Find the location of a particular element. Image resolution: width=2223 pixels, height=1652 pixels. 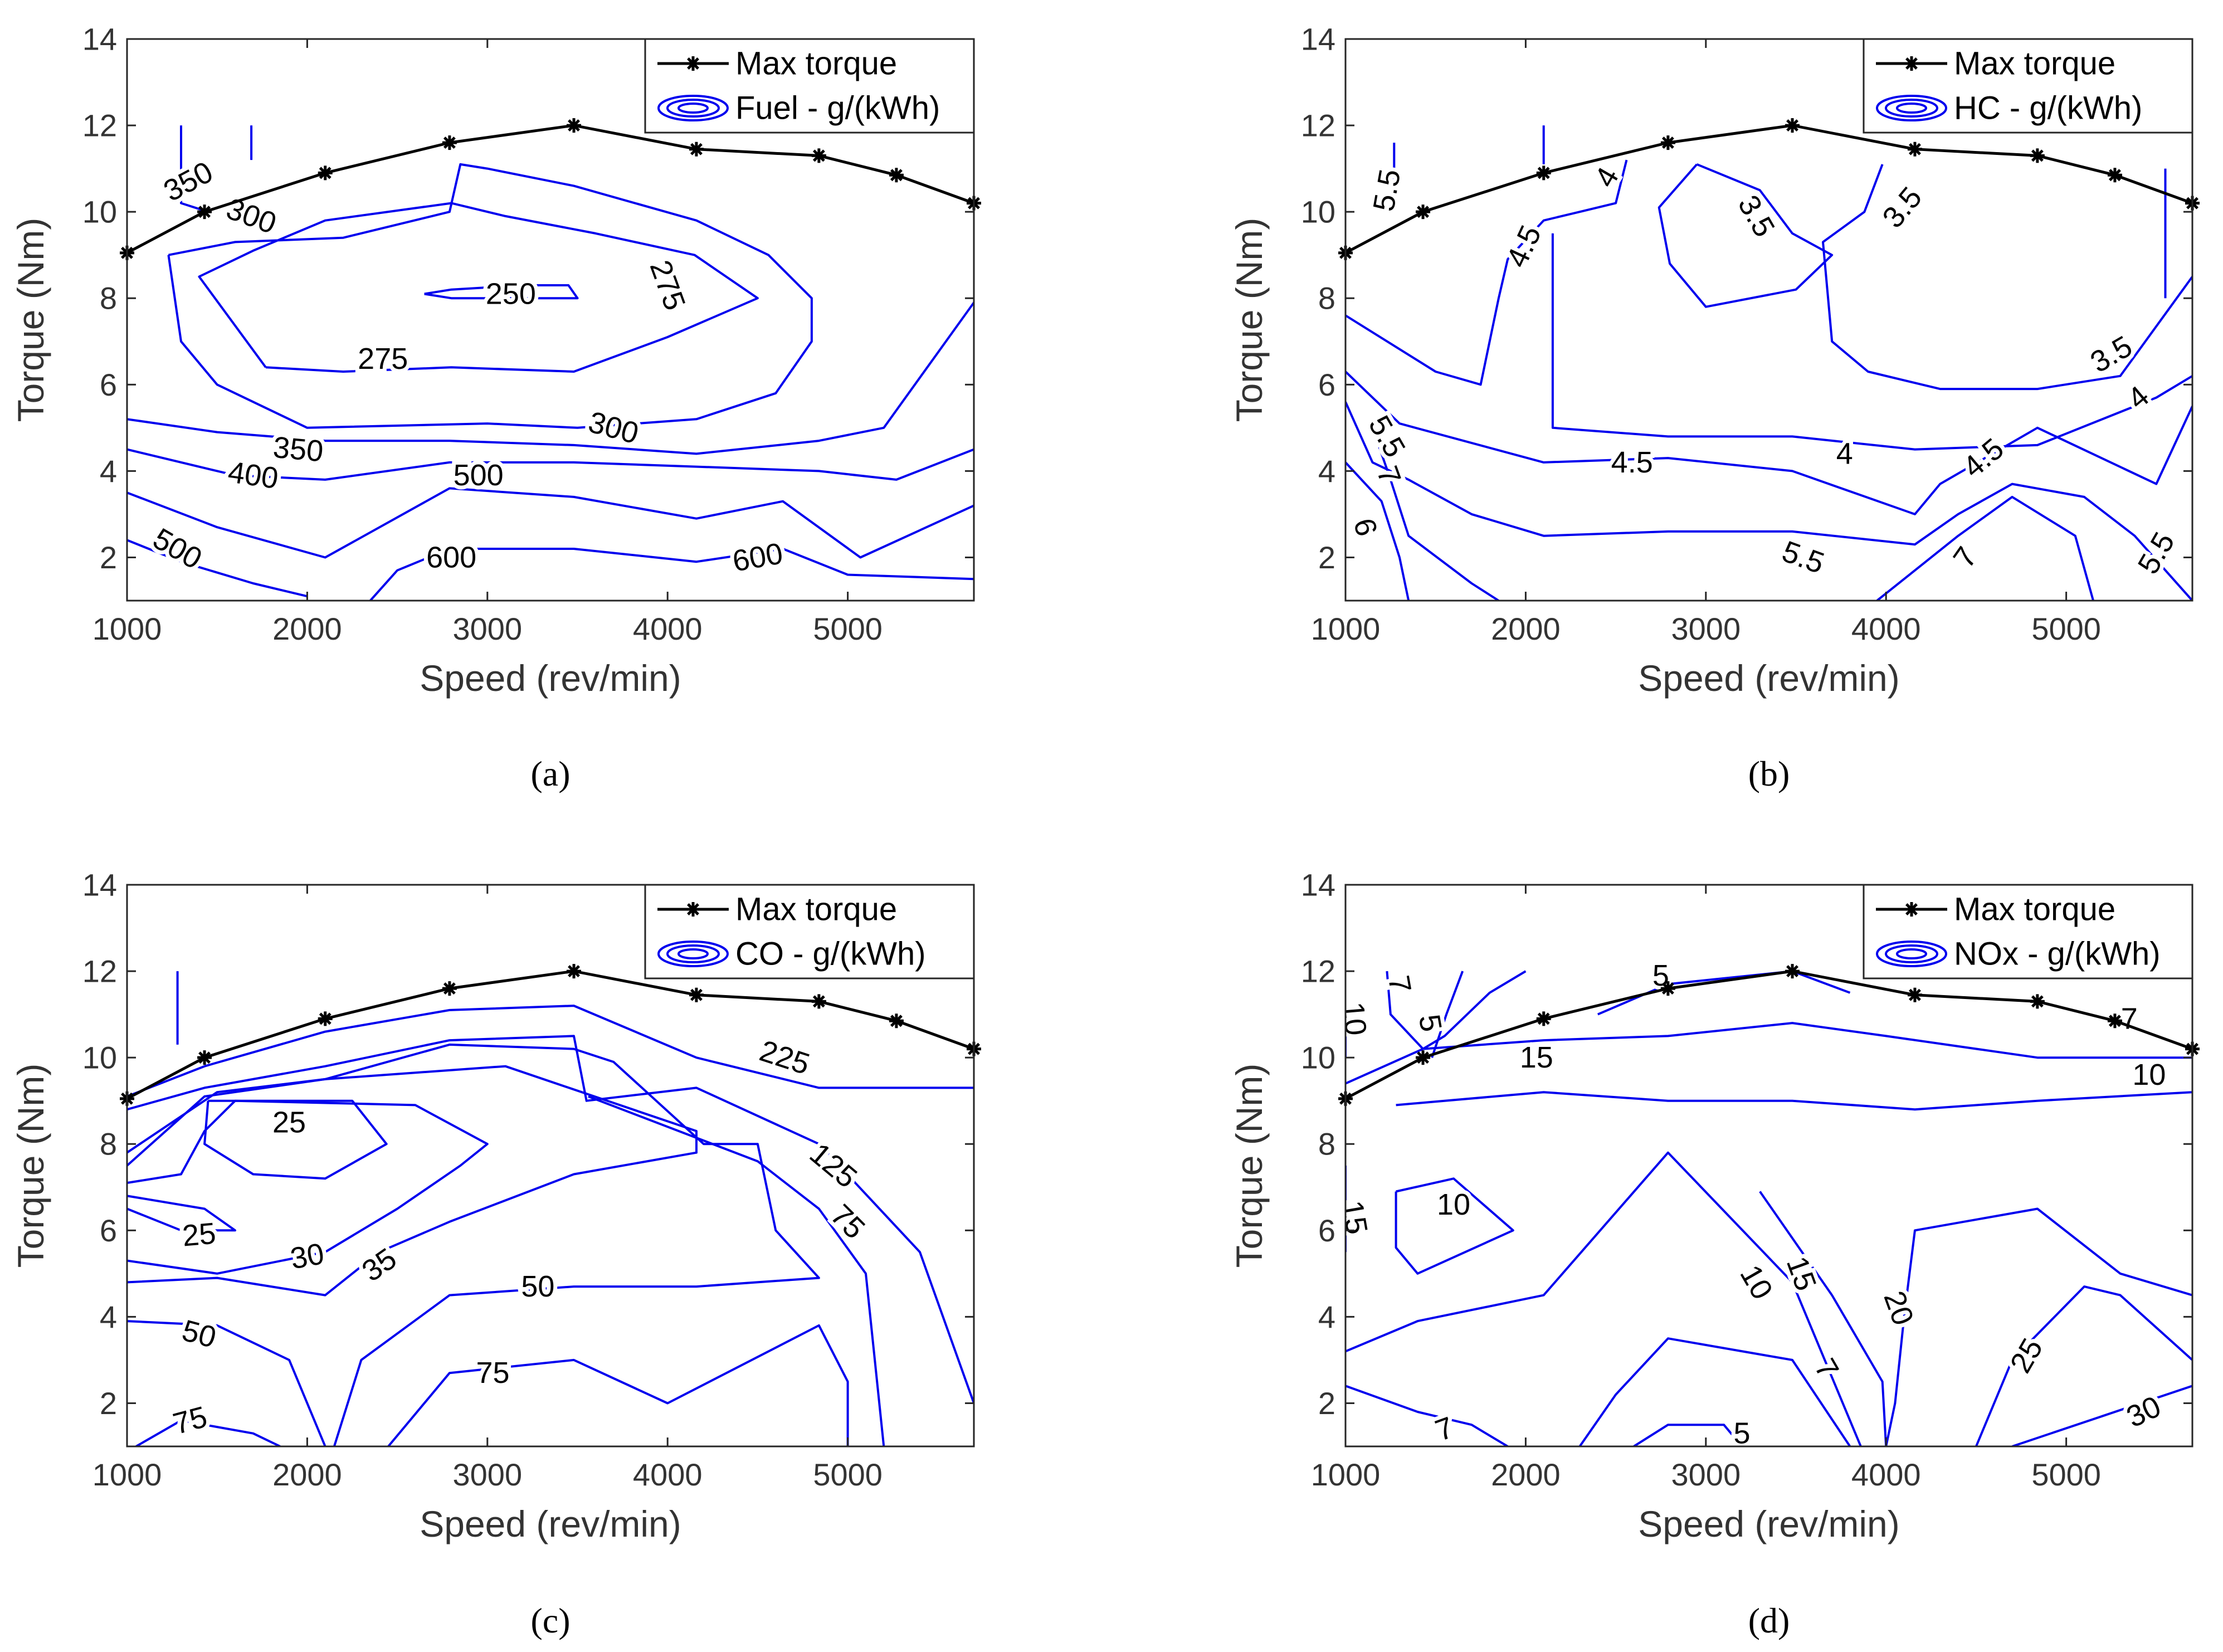

contour-label: 25 is located at coordinates (199, 1235).